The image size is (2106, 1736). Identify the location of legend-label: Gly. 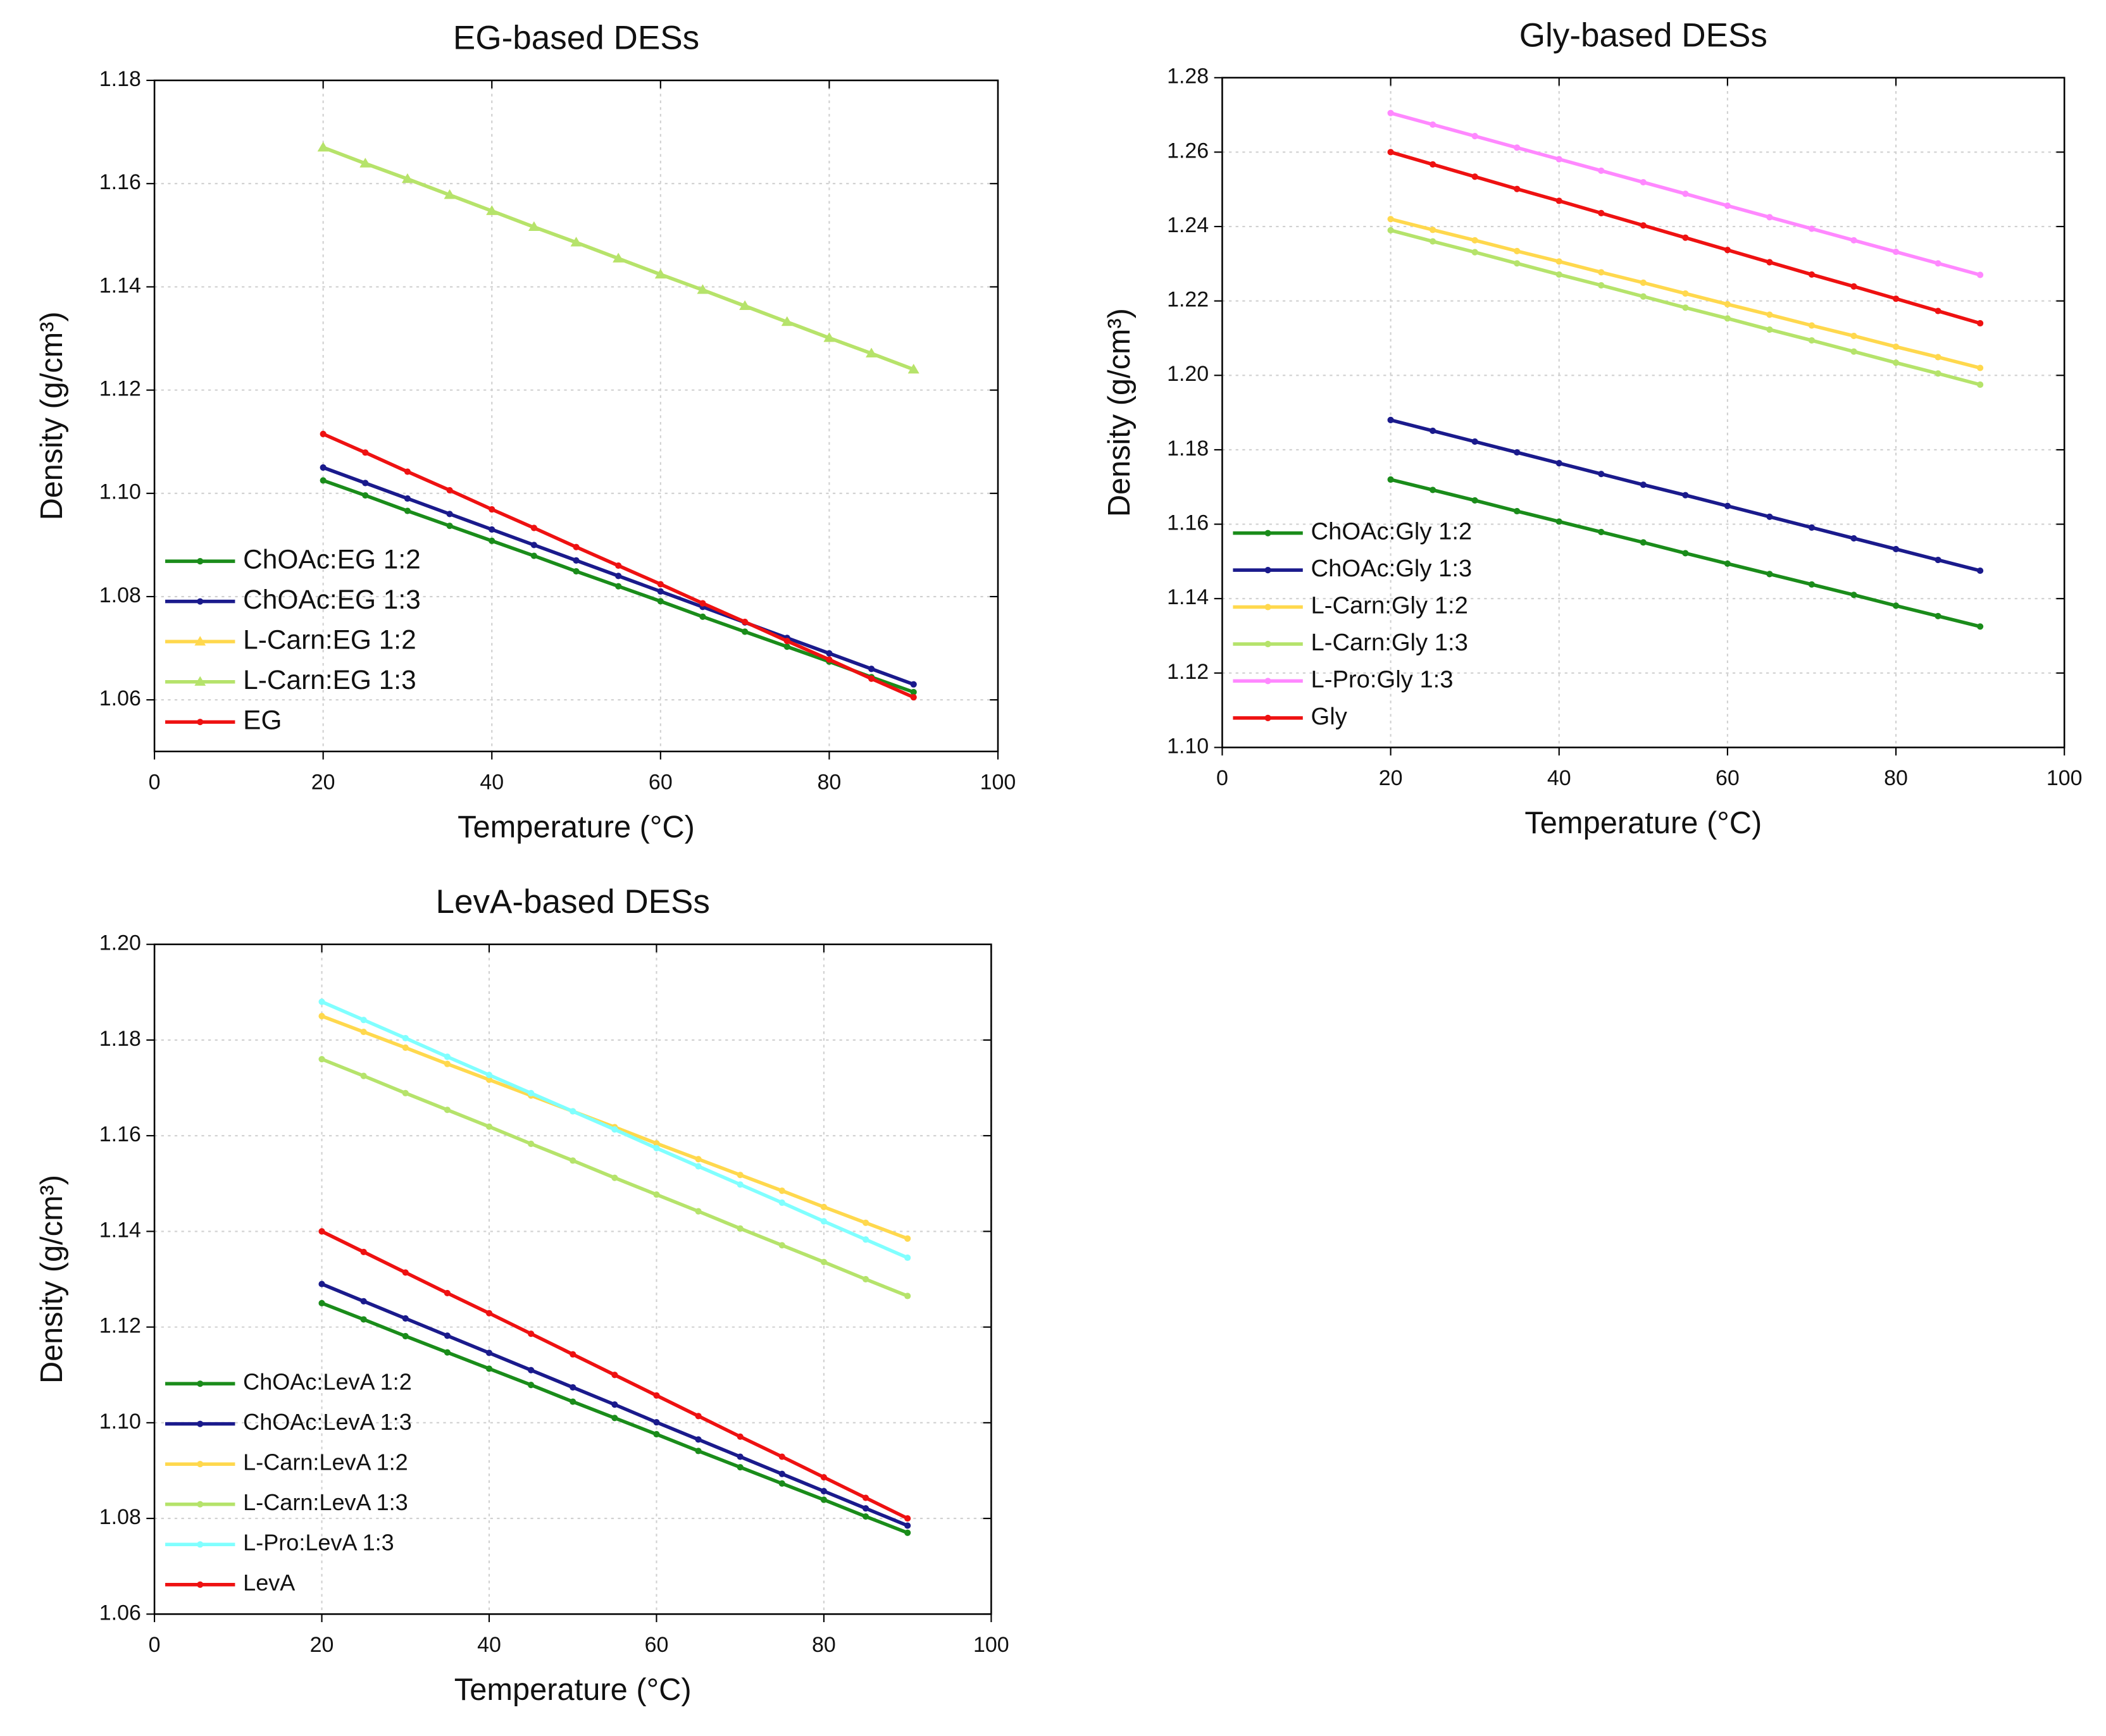
(1329, 716).